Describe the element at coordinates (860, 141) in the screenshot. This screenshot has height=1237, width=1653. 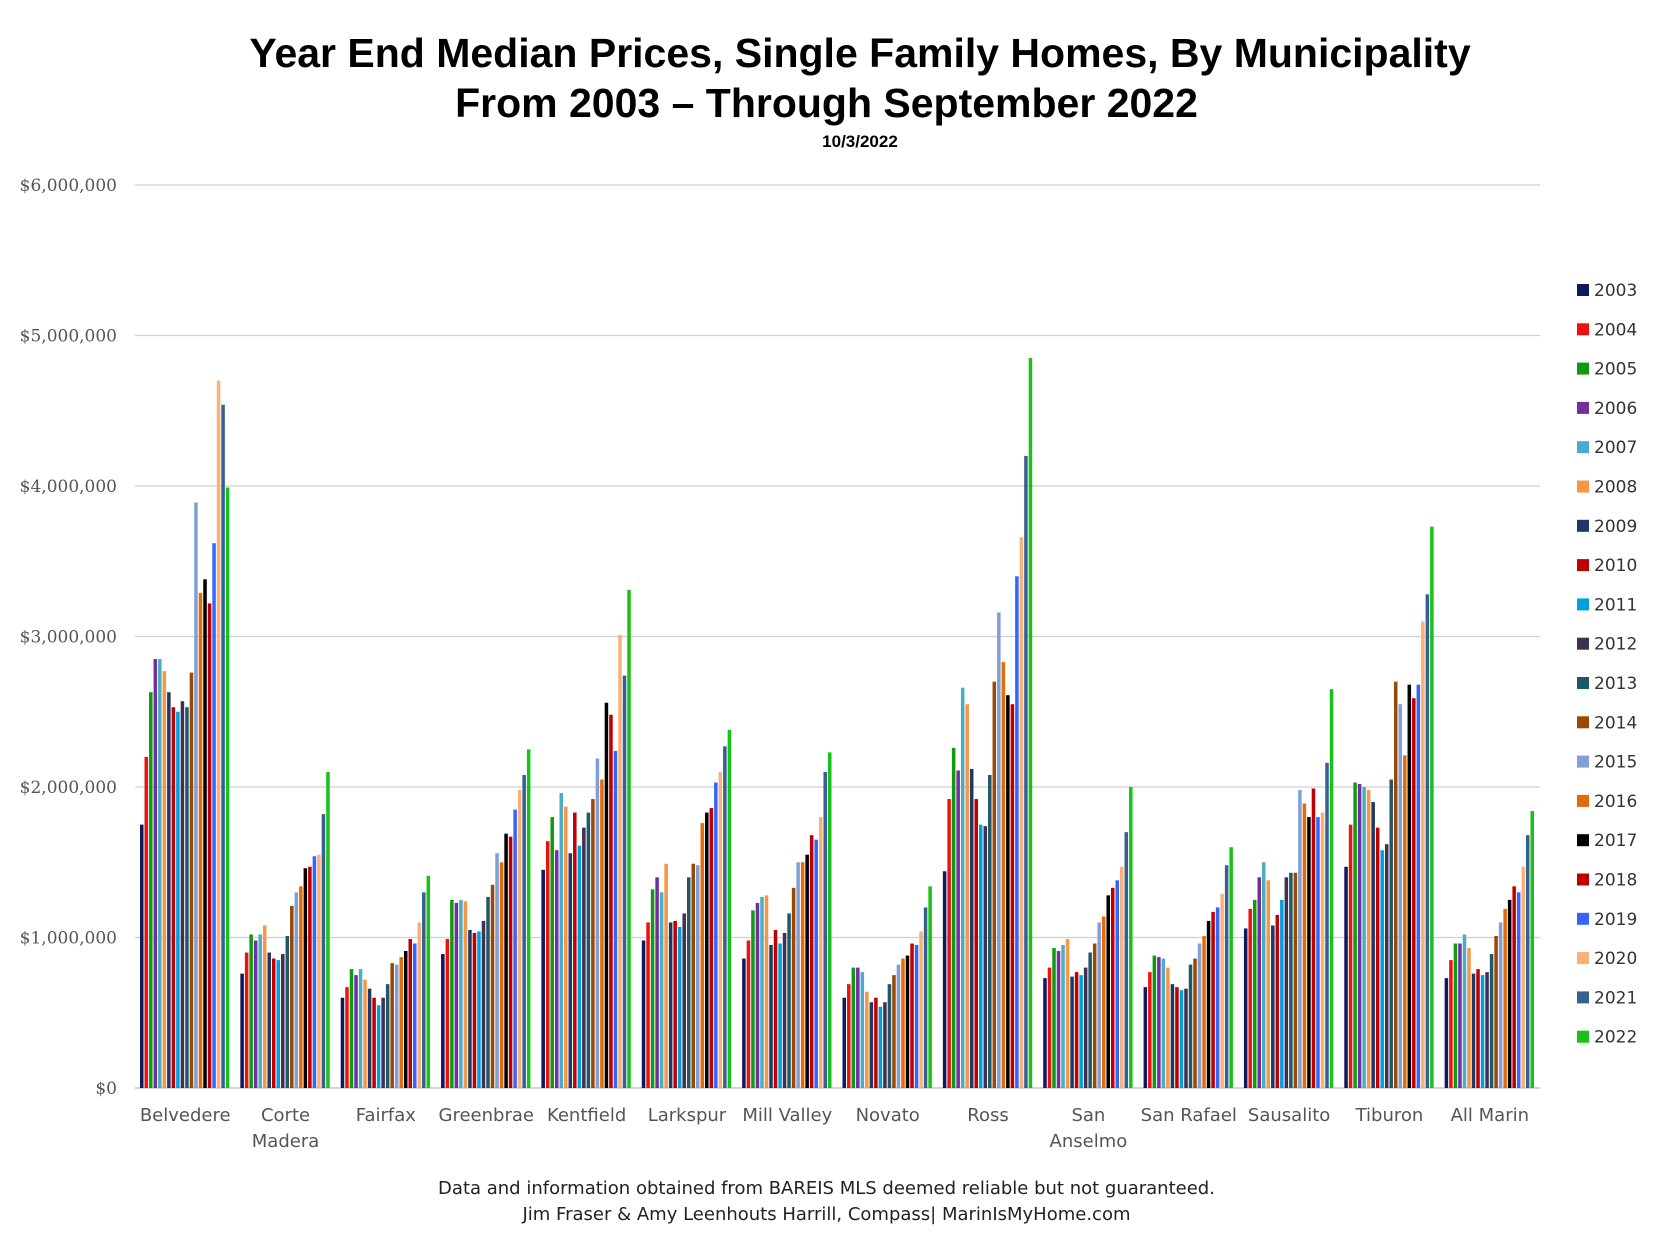
I see `chart-date: 10/3/2022` at that location.